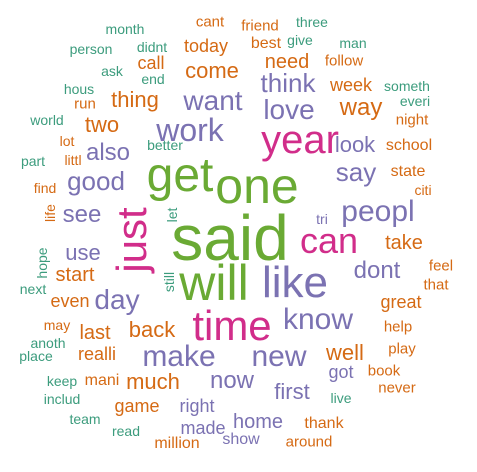  I want to click on word-tri: tri, so click(322, 219).